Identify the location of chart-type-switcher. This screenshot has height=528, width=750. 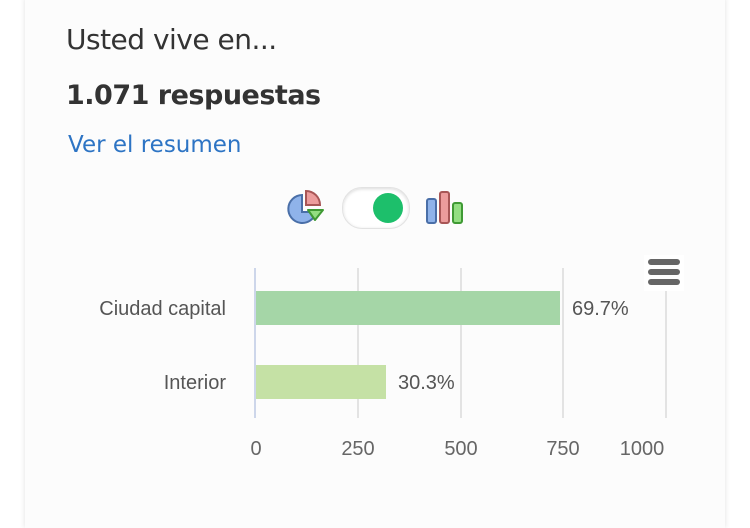
(377, 207).